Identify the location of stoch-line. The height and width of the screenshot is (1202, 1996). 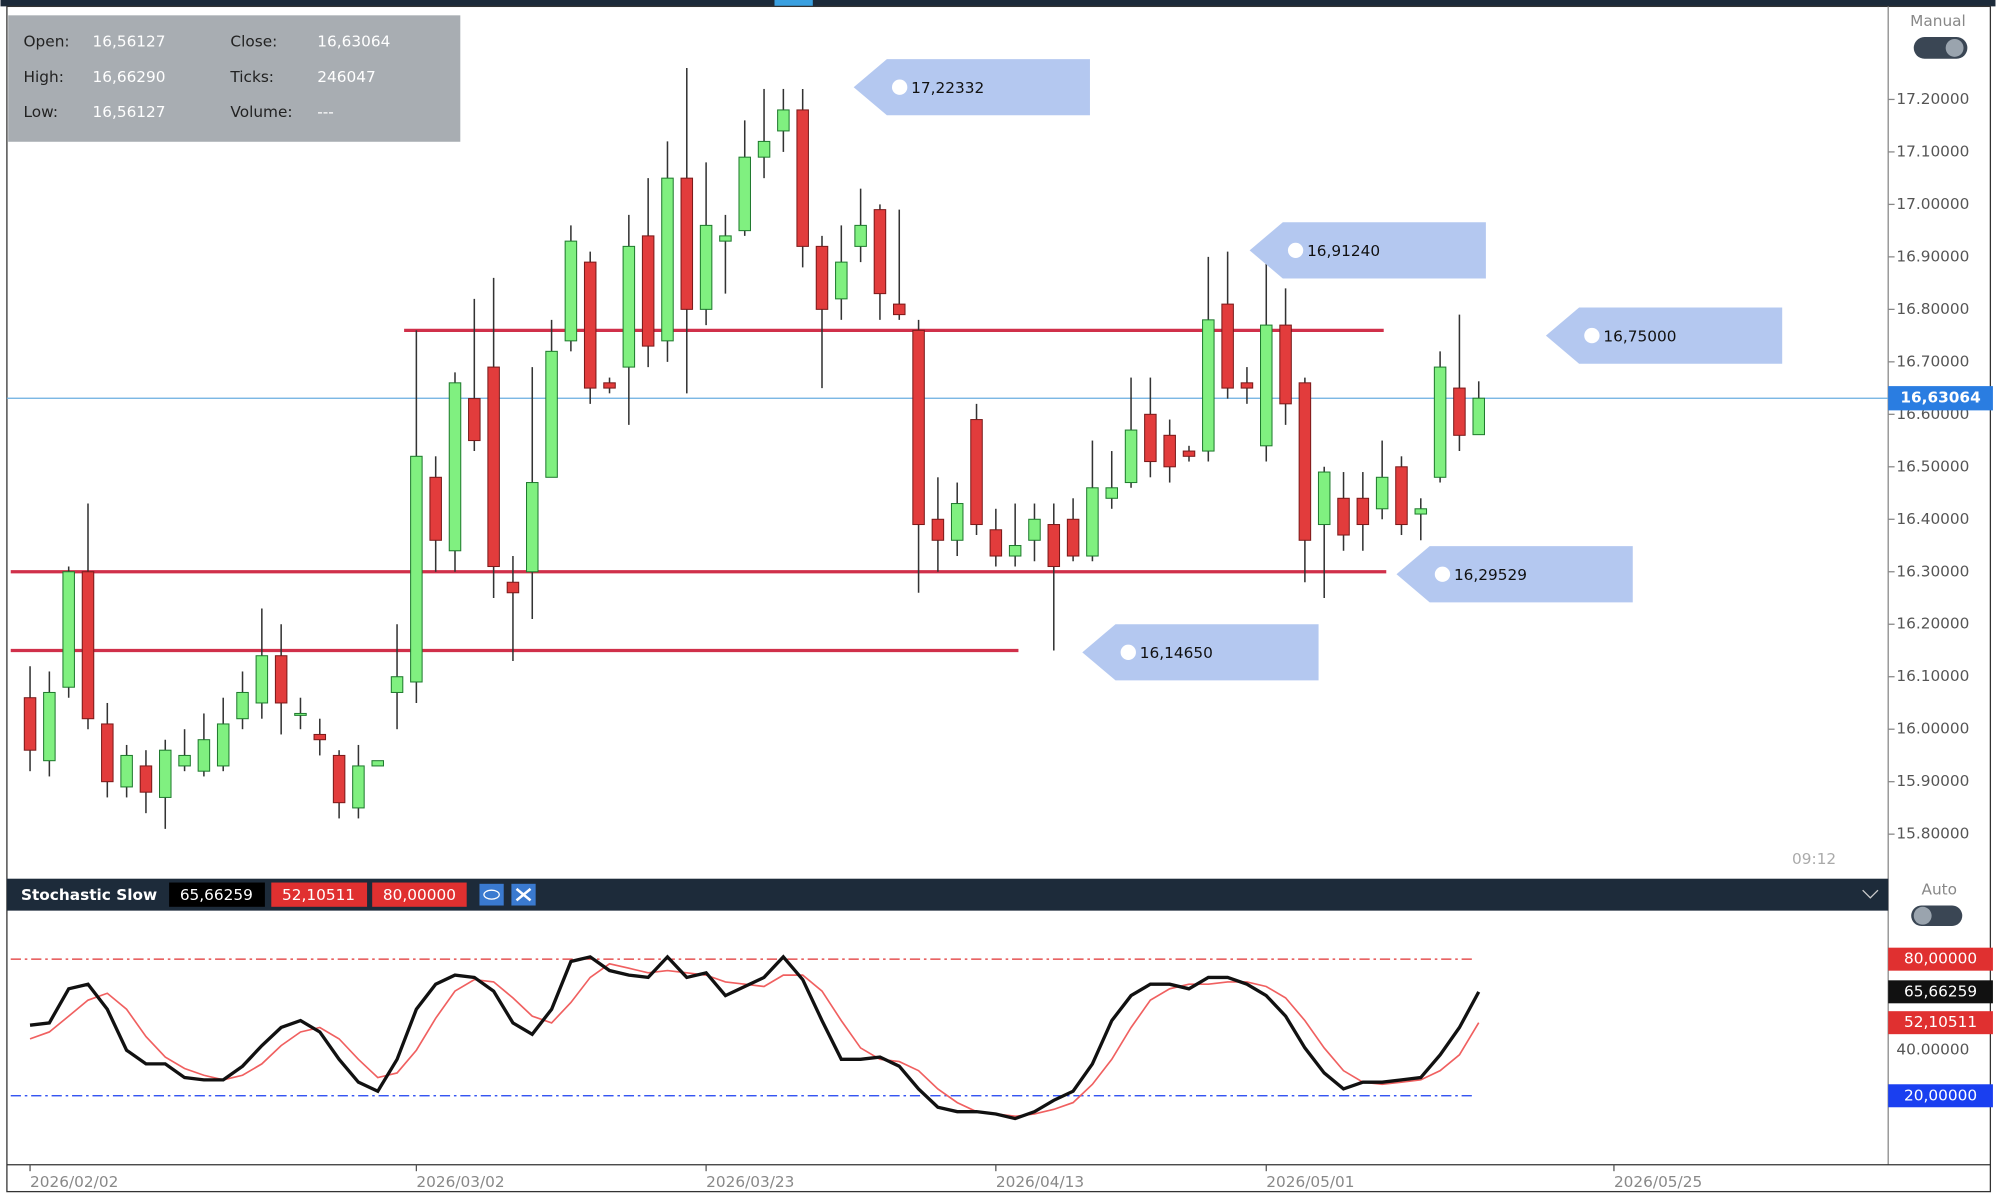
(755, 1037).